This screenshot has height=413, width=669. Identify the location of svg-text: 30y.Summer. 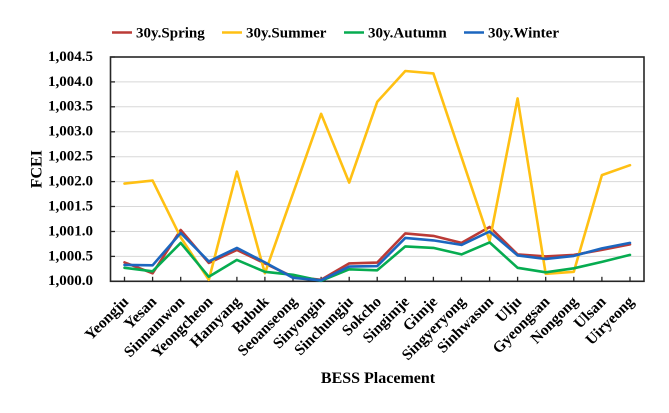
(286, 34).